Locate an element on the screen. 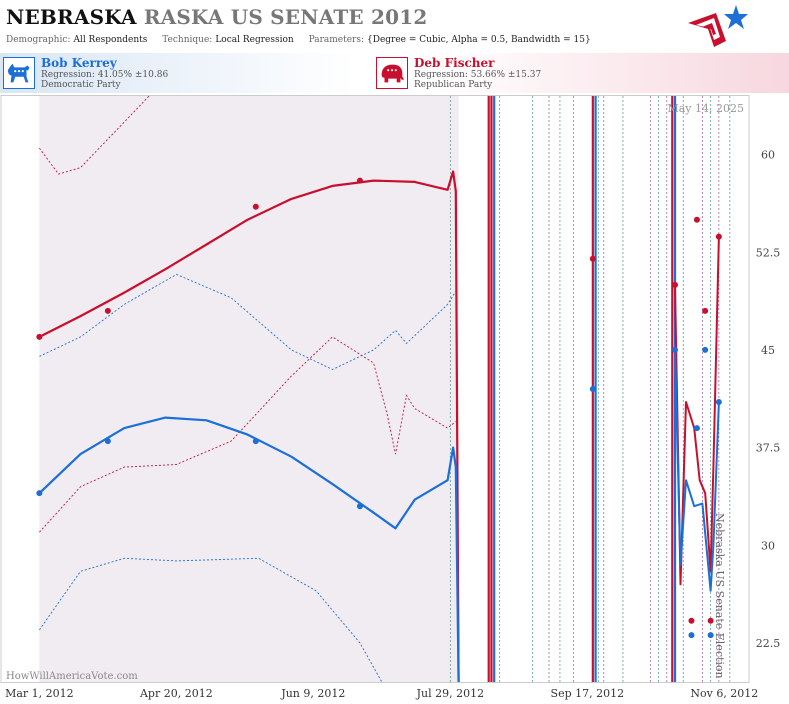 Image resolution: width=789 pixels, height=704 pixels. rep-upper-bound is located at coordinates (94, 135).